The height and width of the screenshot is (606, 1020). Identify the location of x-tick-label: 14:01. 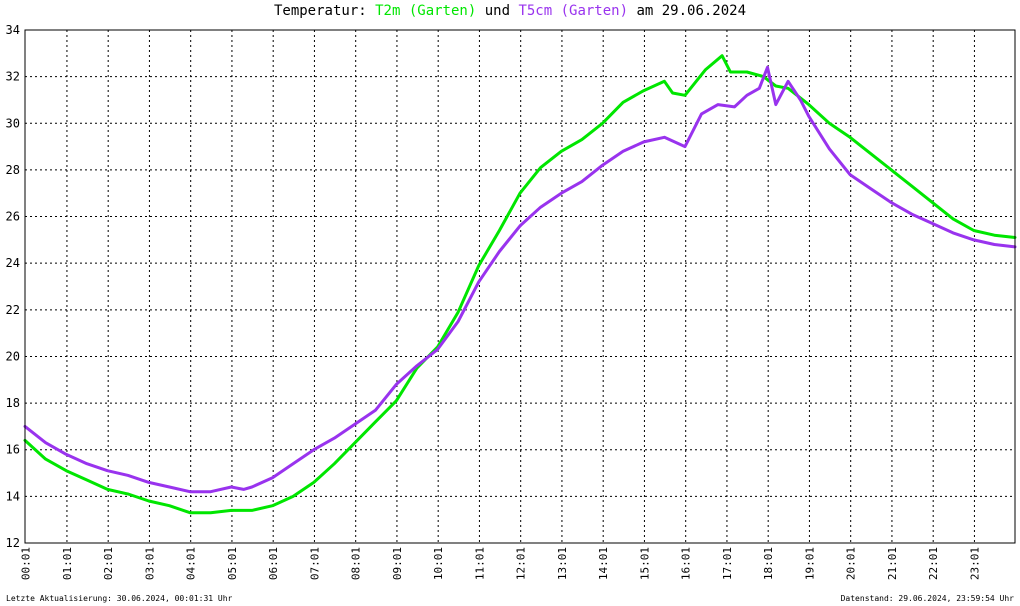
(603, 563).